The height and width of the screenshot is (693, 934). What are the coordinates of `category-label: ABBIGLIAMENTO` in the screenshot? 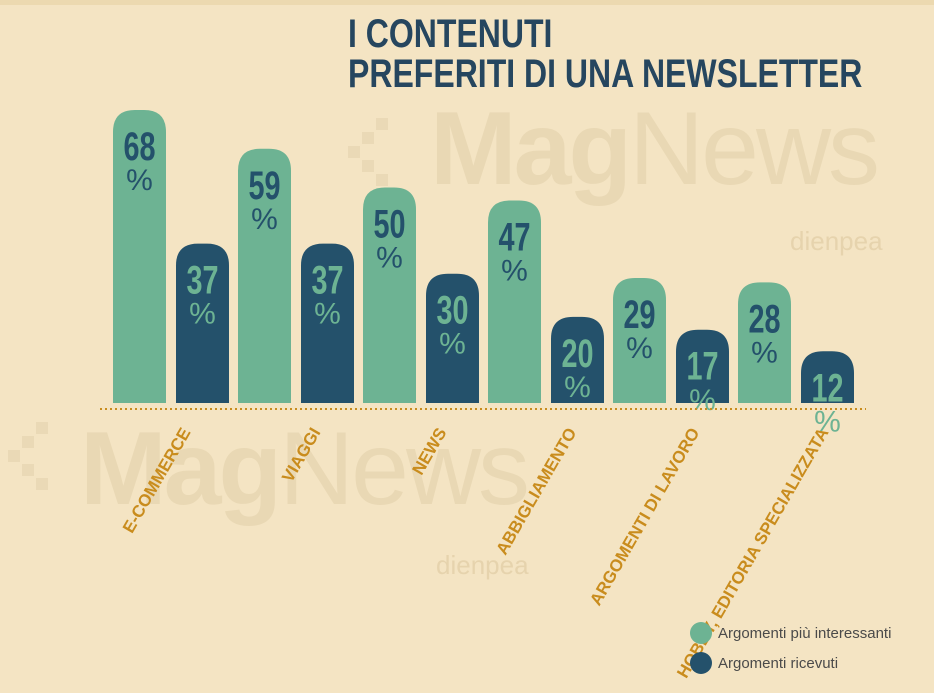 It's located at (536, 492).